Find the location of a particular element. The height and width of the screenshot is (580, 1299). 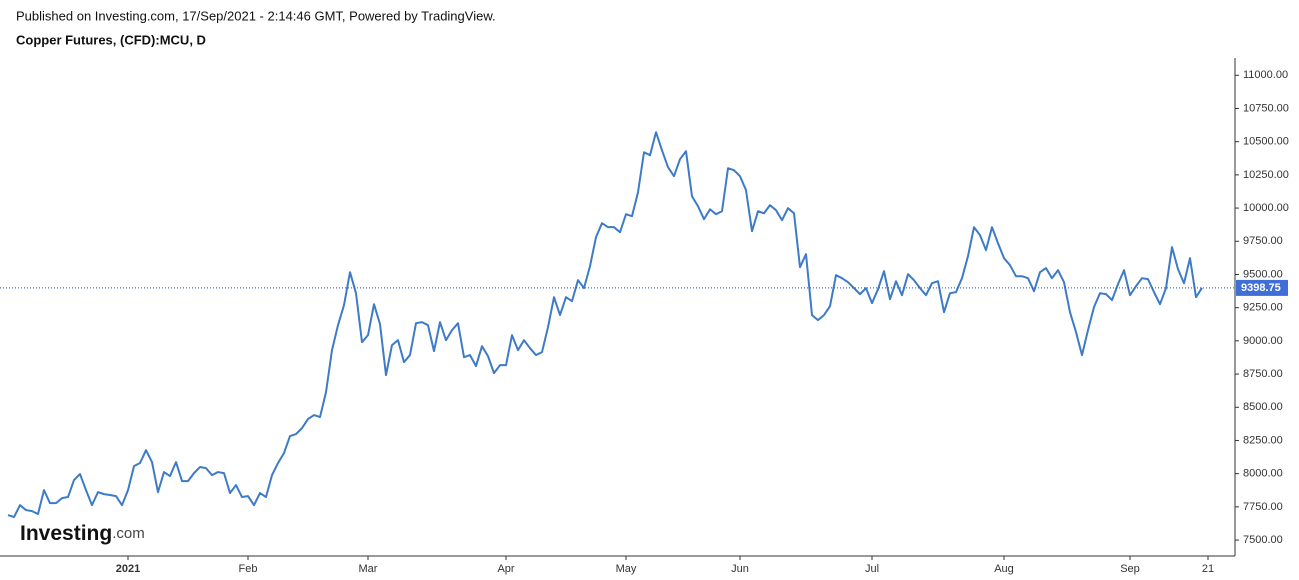

y-tick-label: 11000.00 is located at coordinates (1265, 75).